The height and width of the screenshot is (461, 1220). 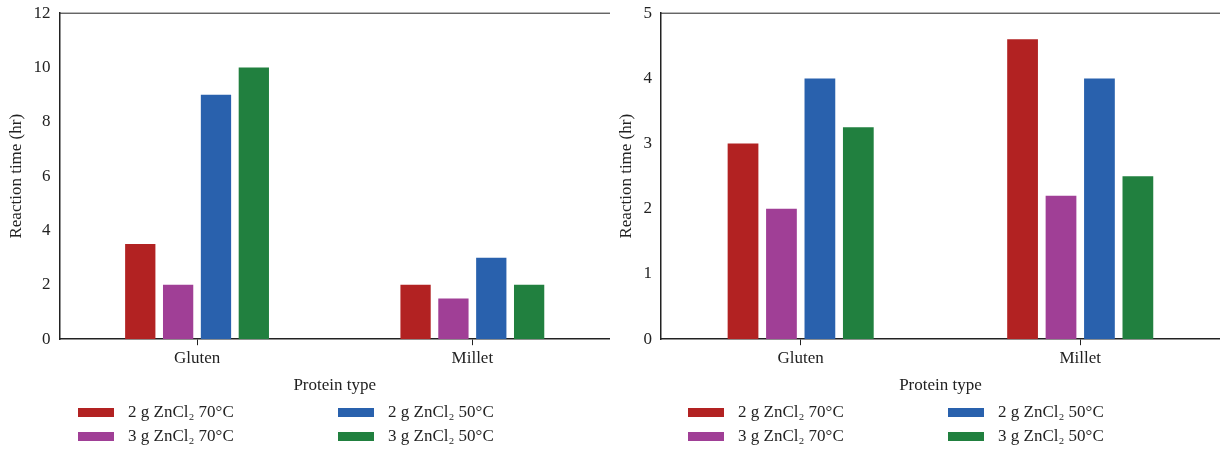 I want to click on y-tick-label: 5, so click(x=647, y=12).